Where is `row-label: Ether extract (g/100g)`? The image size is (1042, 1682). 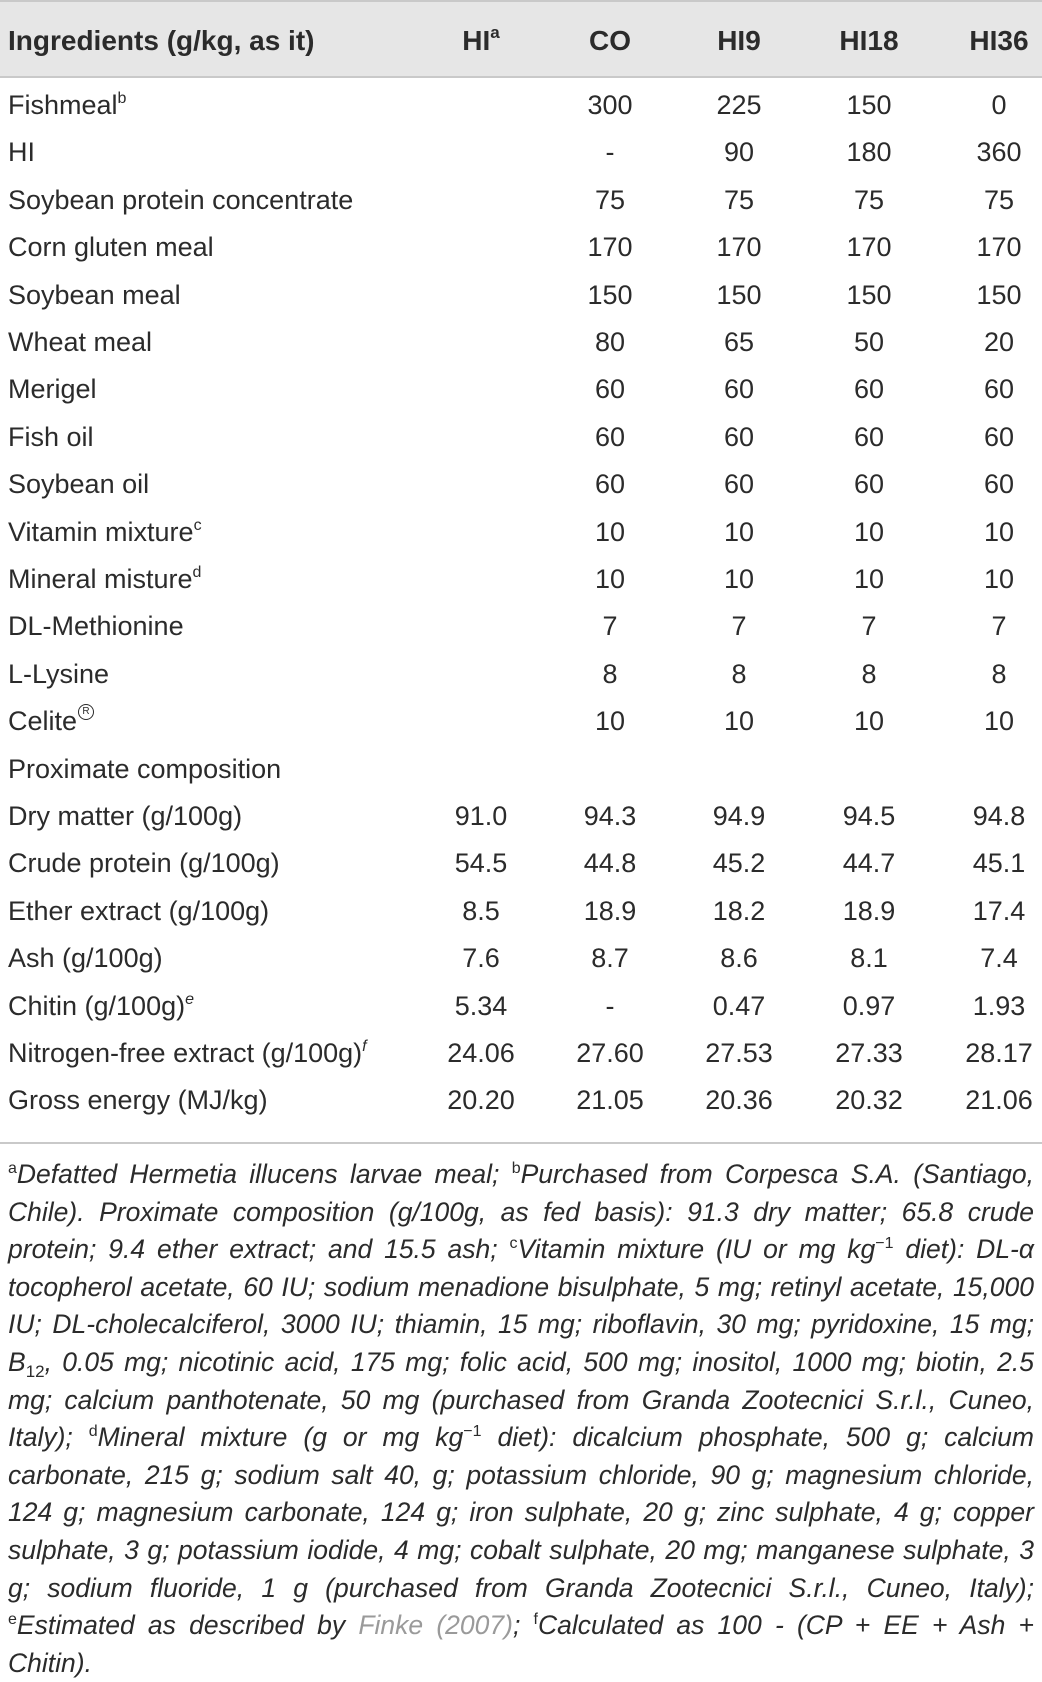
row-label: Ether extract (g/100g) is located at coordinates (138, 909).